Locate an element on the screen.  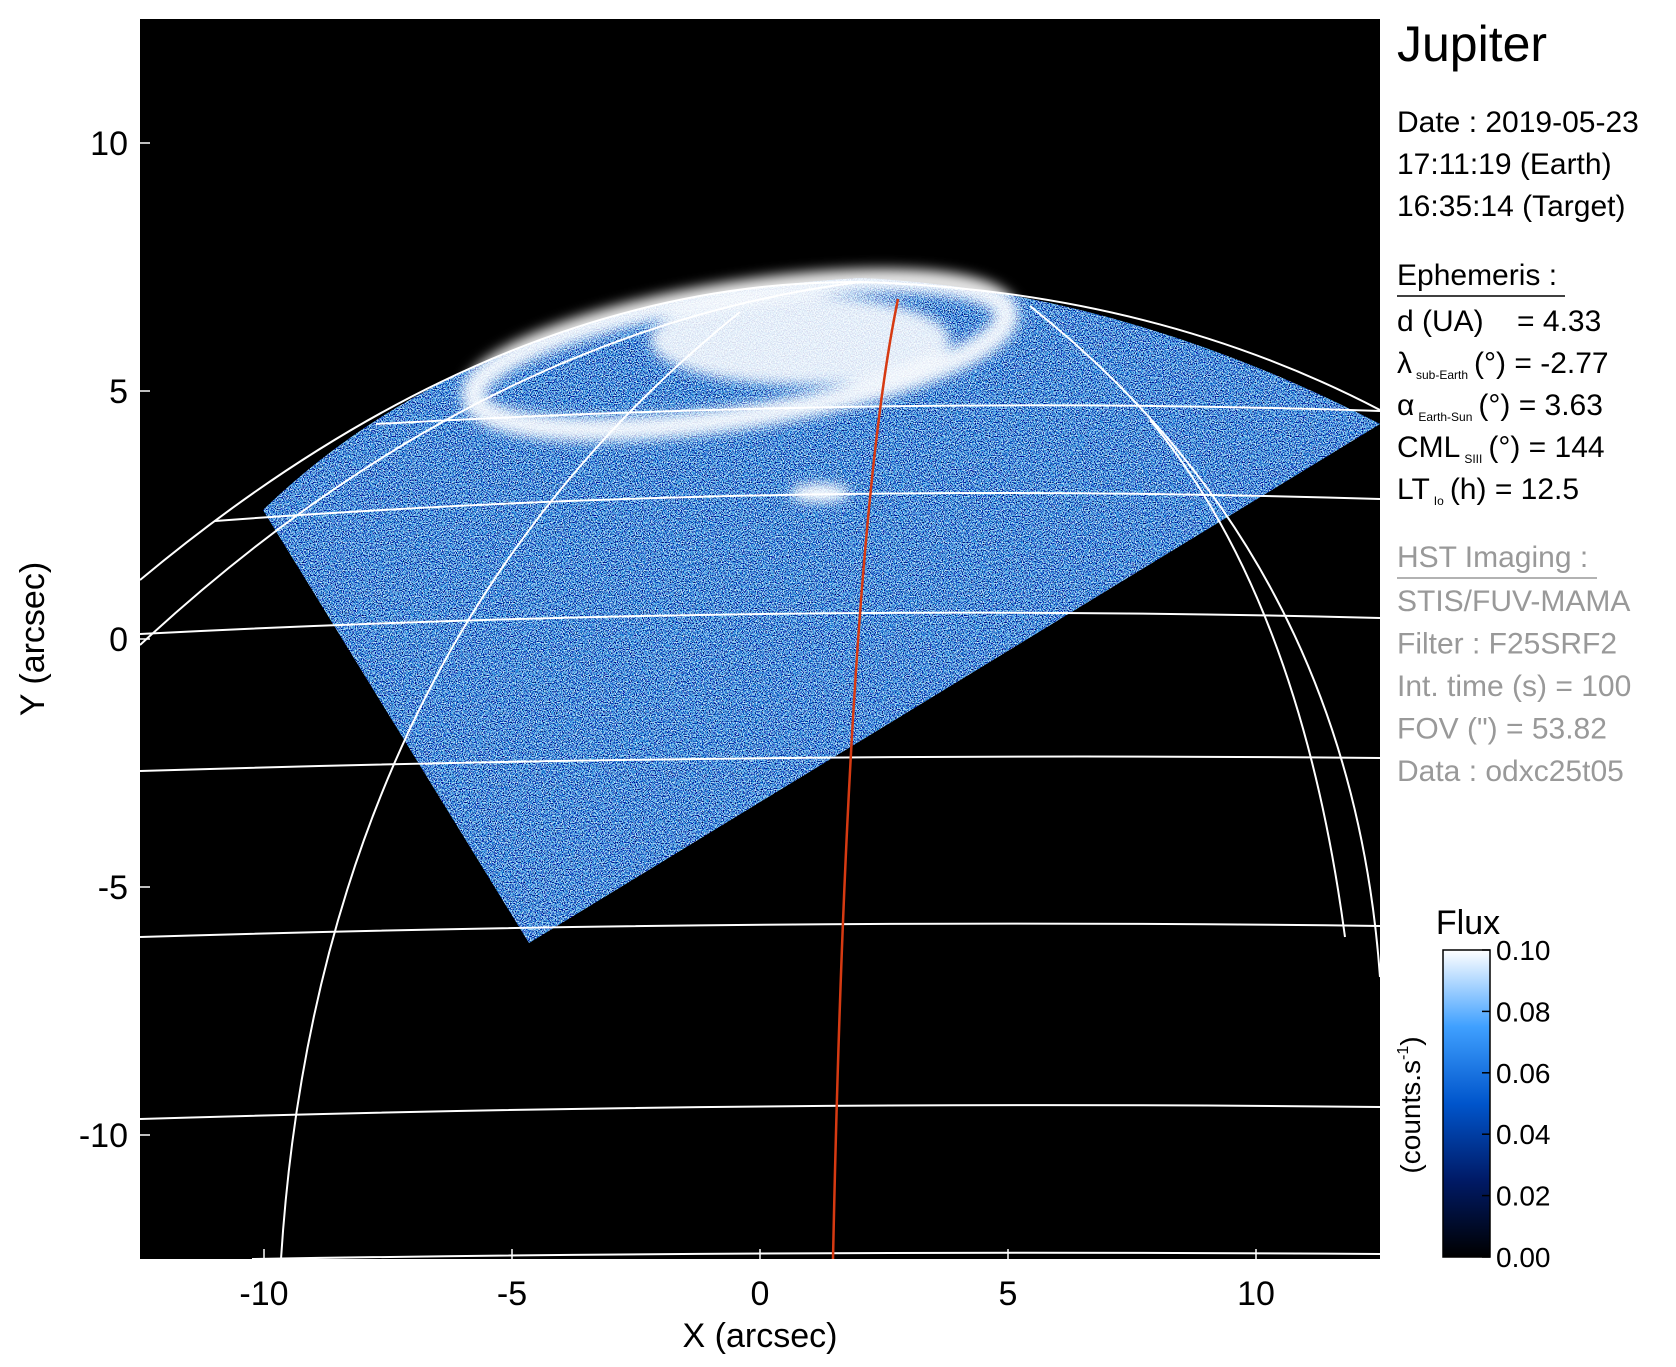
colorbar-tick-label: 0.04 is located at coordinates (1523, 1134).